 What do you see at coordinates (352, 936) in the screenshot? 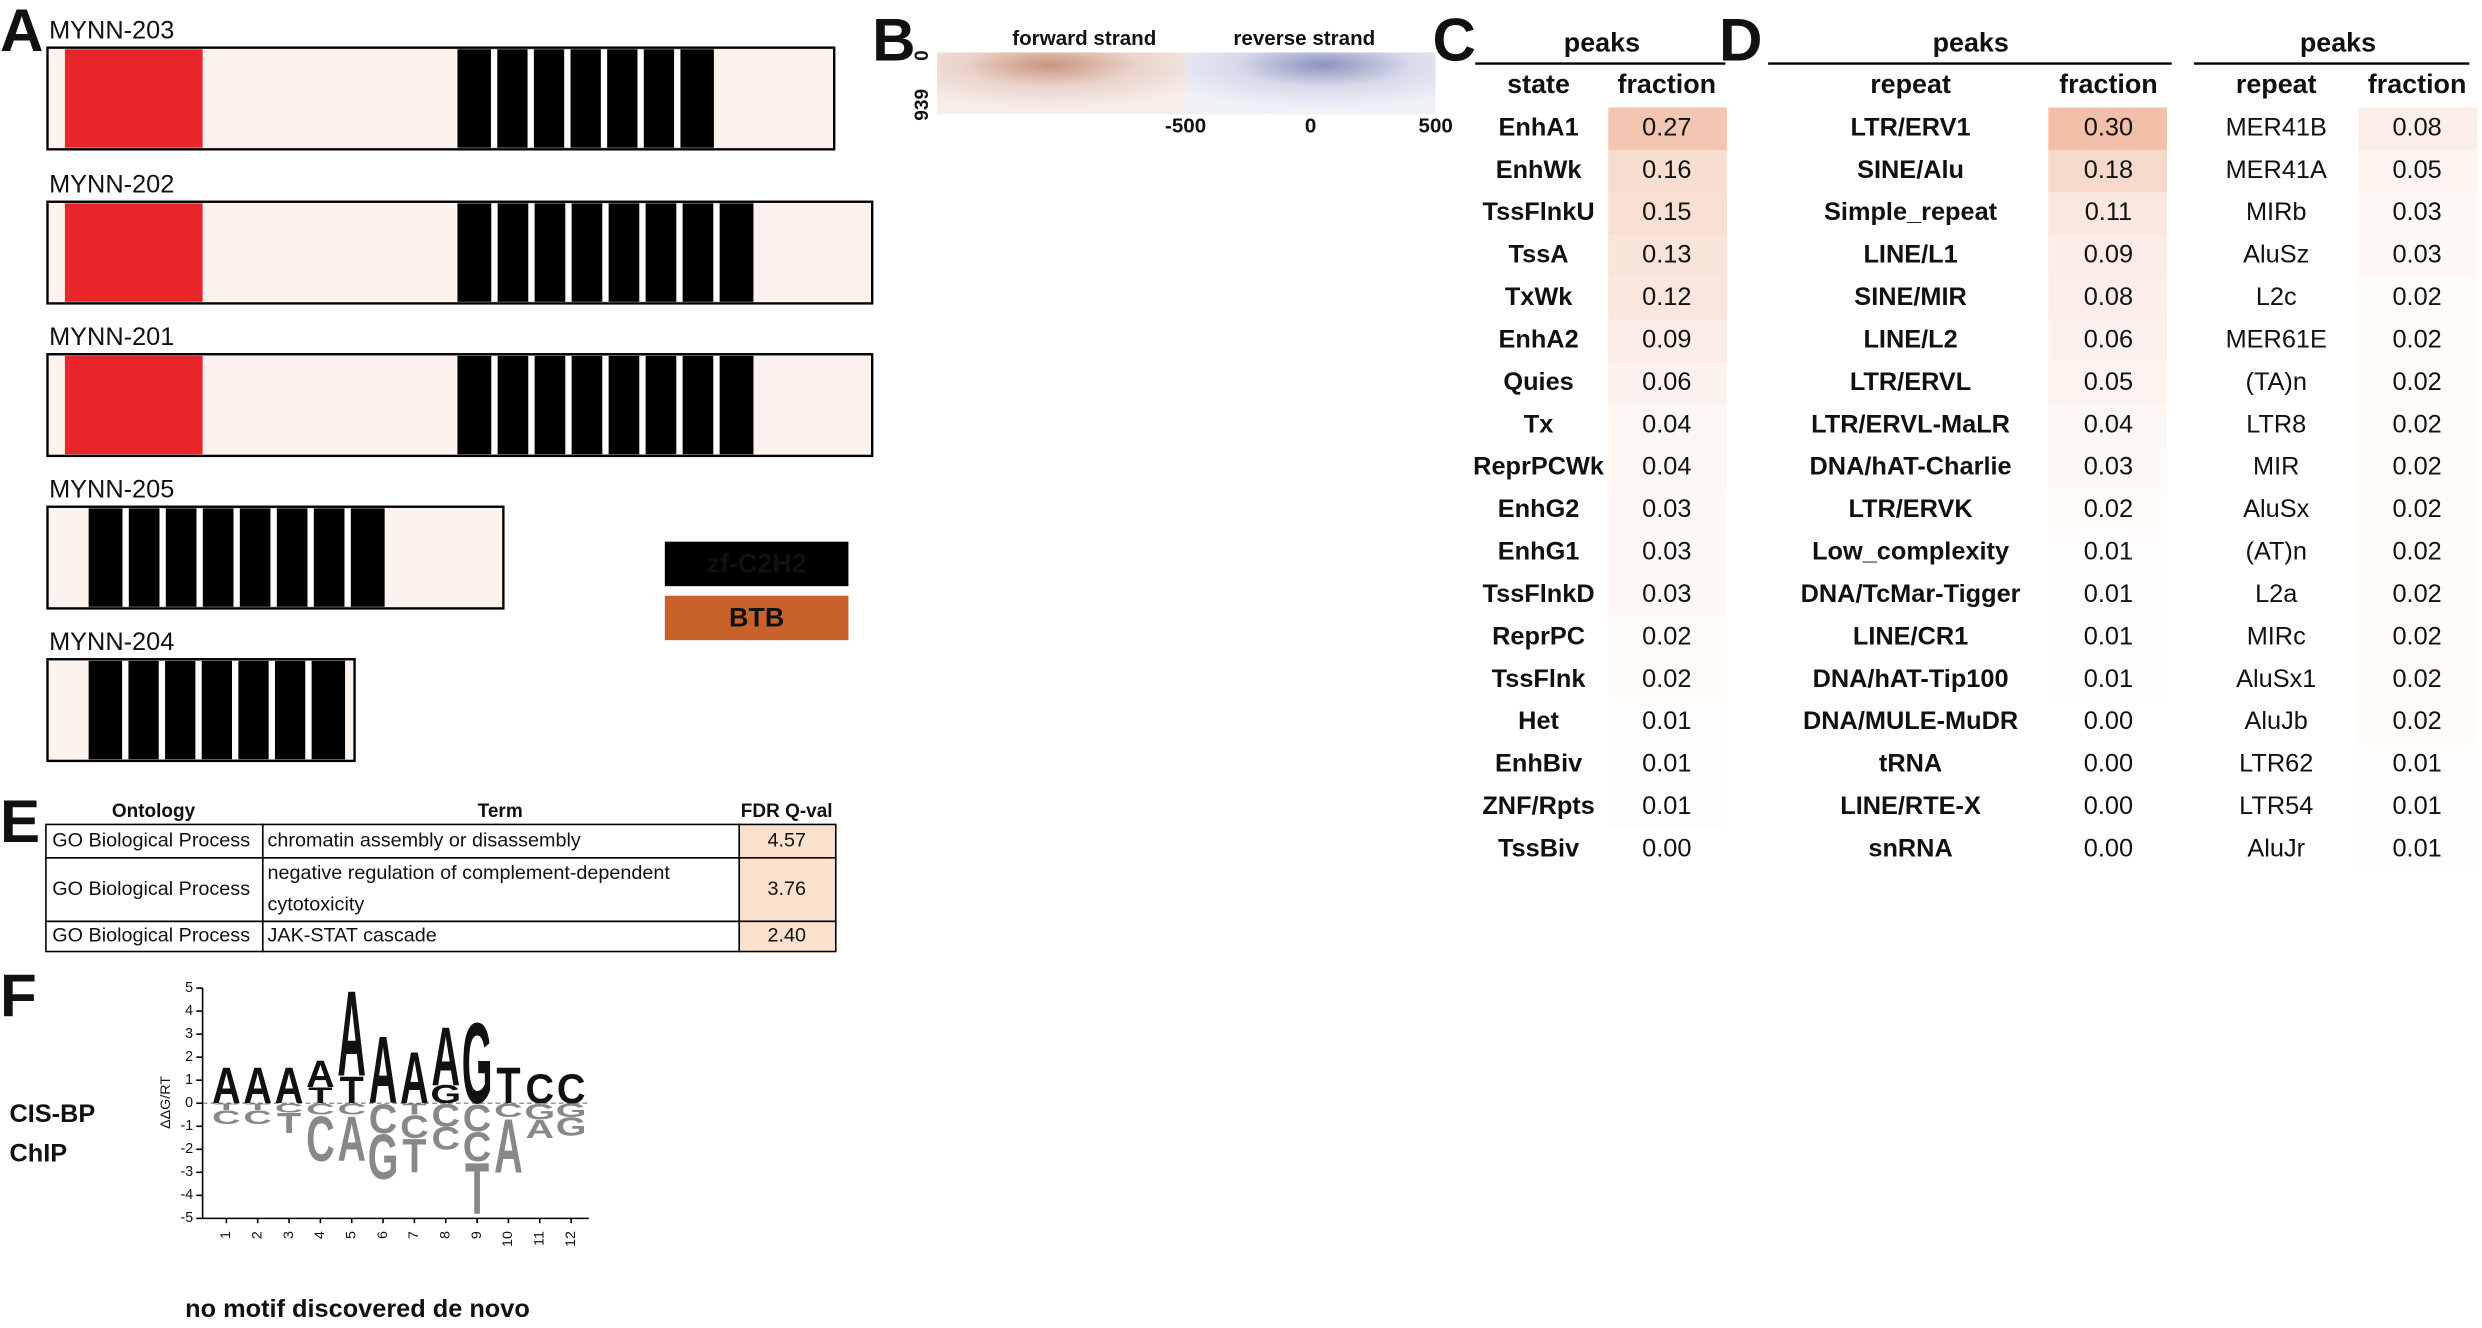
I see `go-term: JAK-STAT cascade` at bounding box center [352, 936].